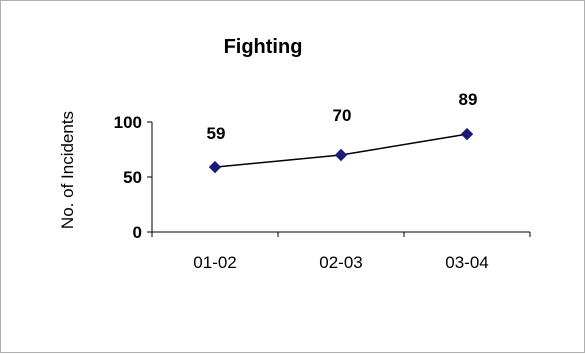 Image resolution: width=585 pixels, height=354 pixels. I want to click on y-tick-label: 50, so click(132, 177).